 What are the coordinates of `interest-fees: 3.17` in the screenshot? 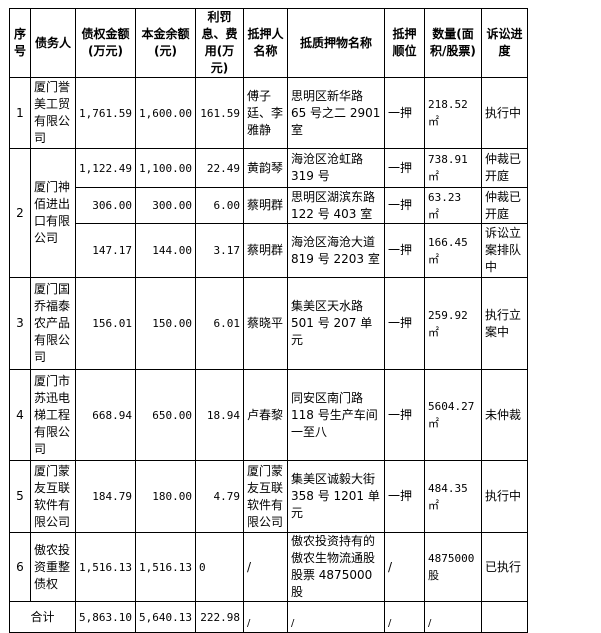 It's located at (219, 250).